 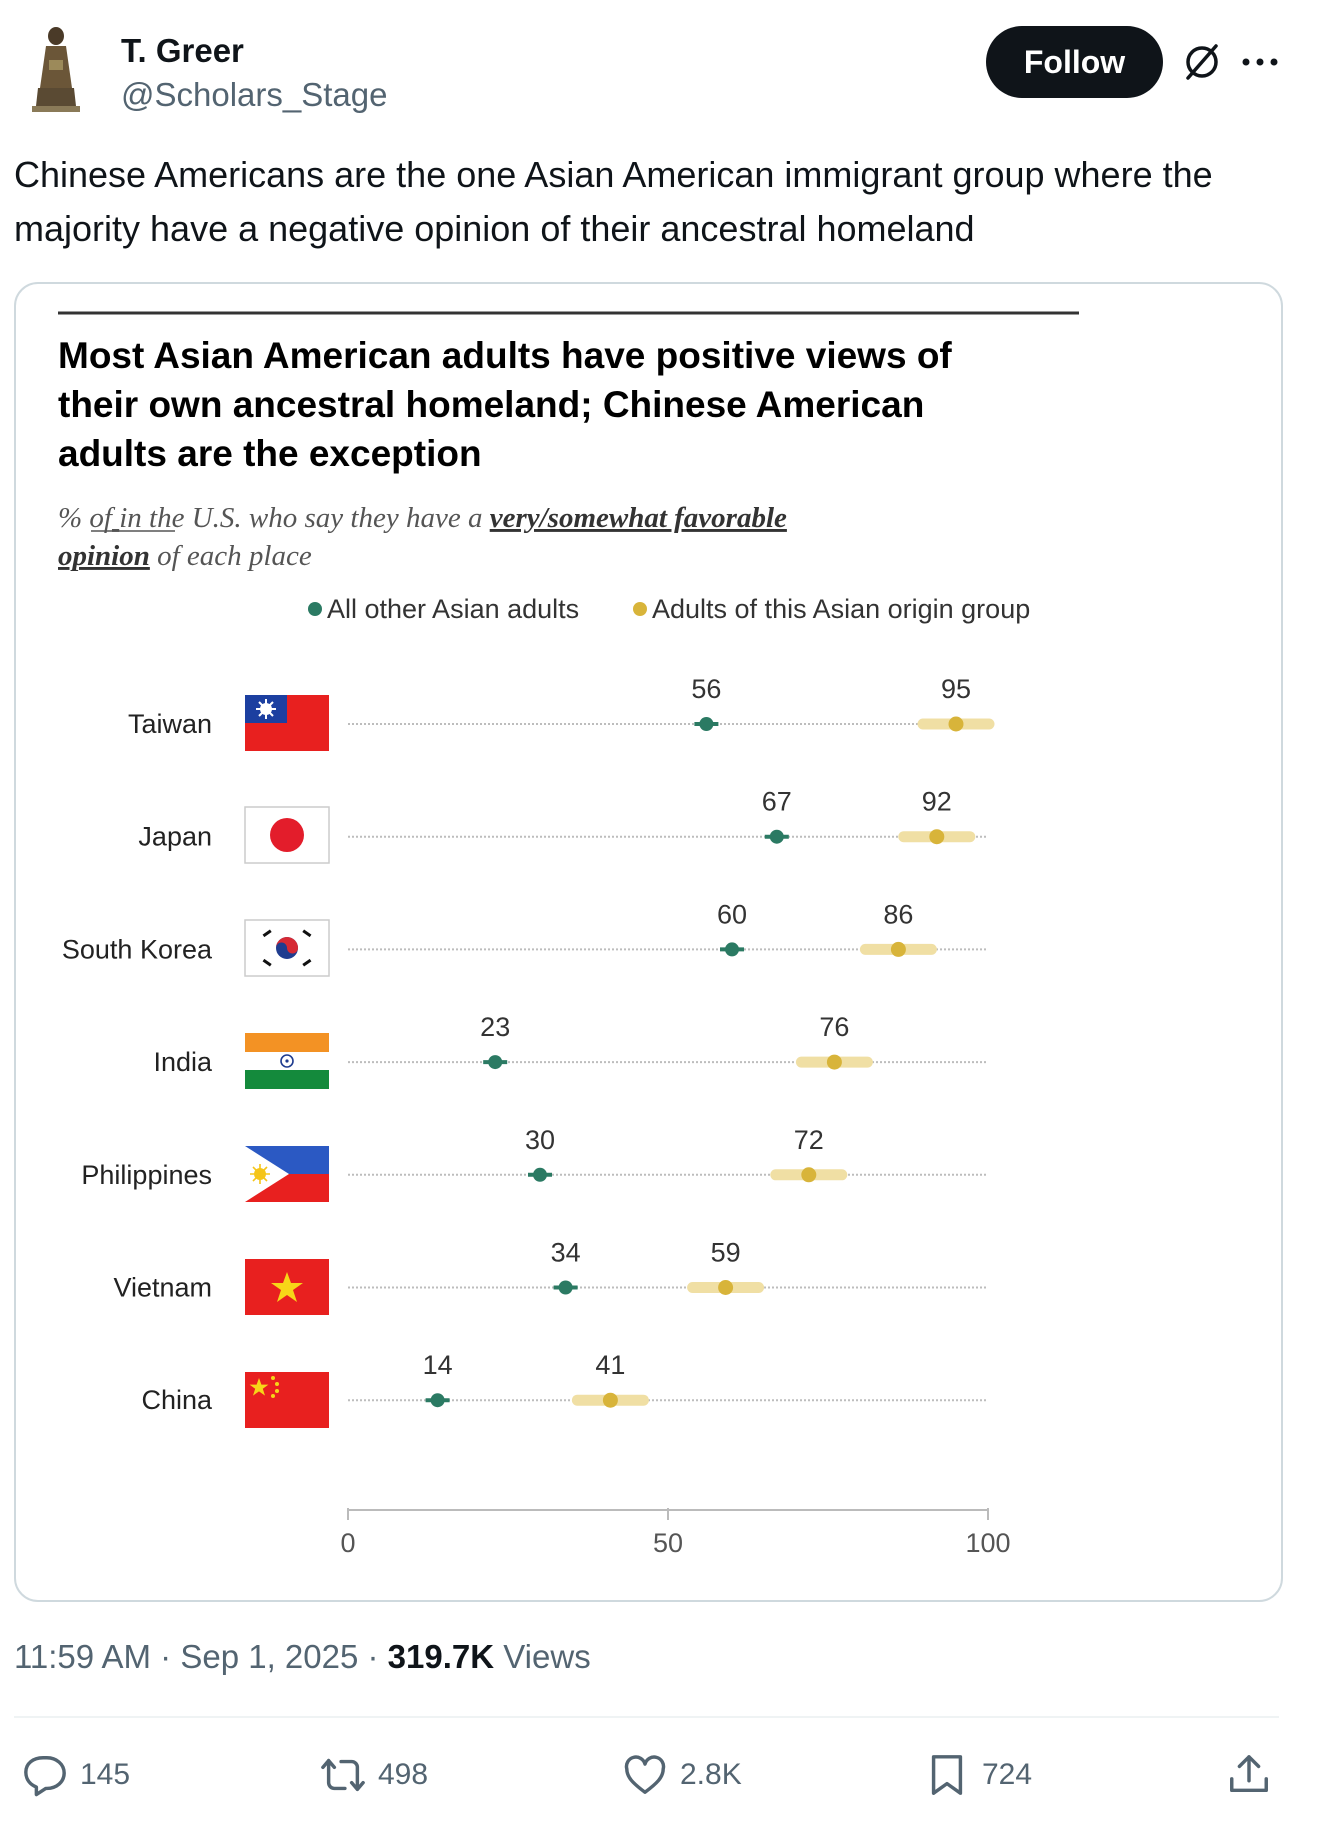 I want to click on value-label-origin-japan: 92, so click(x=937, y=802).